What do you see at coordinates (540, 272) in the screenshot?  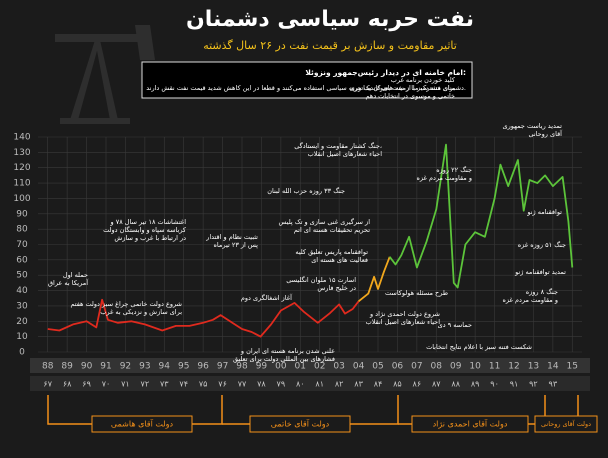 I see `annotation: تمدید توافقنامه ژنو` at bounding box center [540, 272].